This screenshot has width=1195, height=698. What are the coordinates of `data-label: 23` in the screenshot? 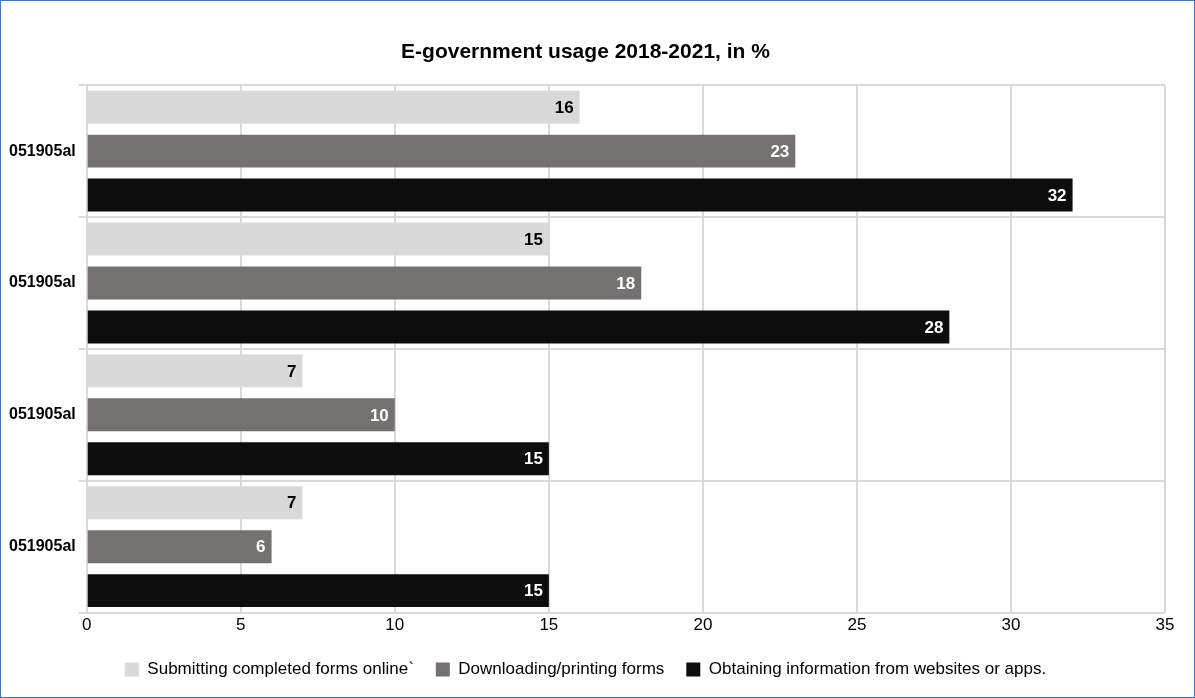 It's located at (780, 151).